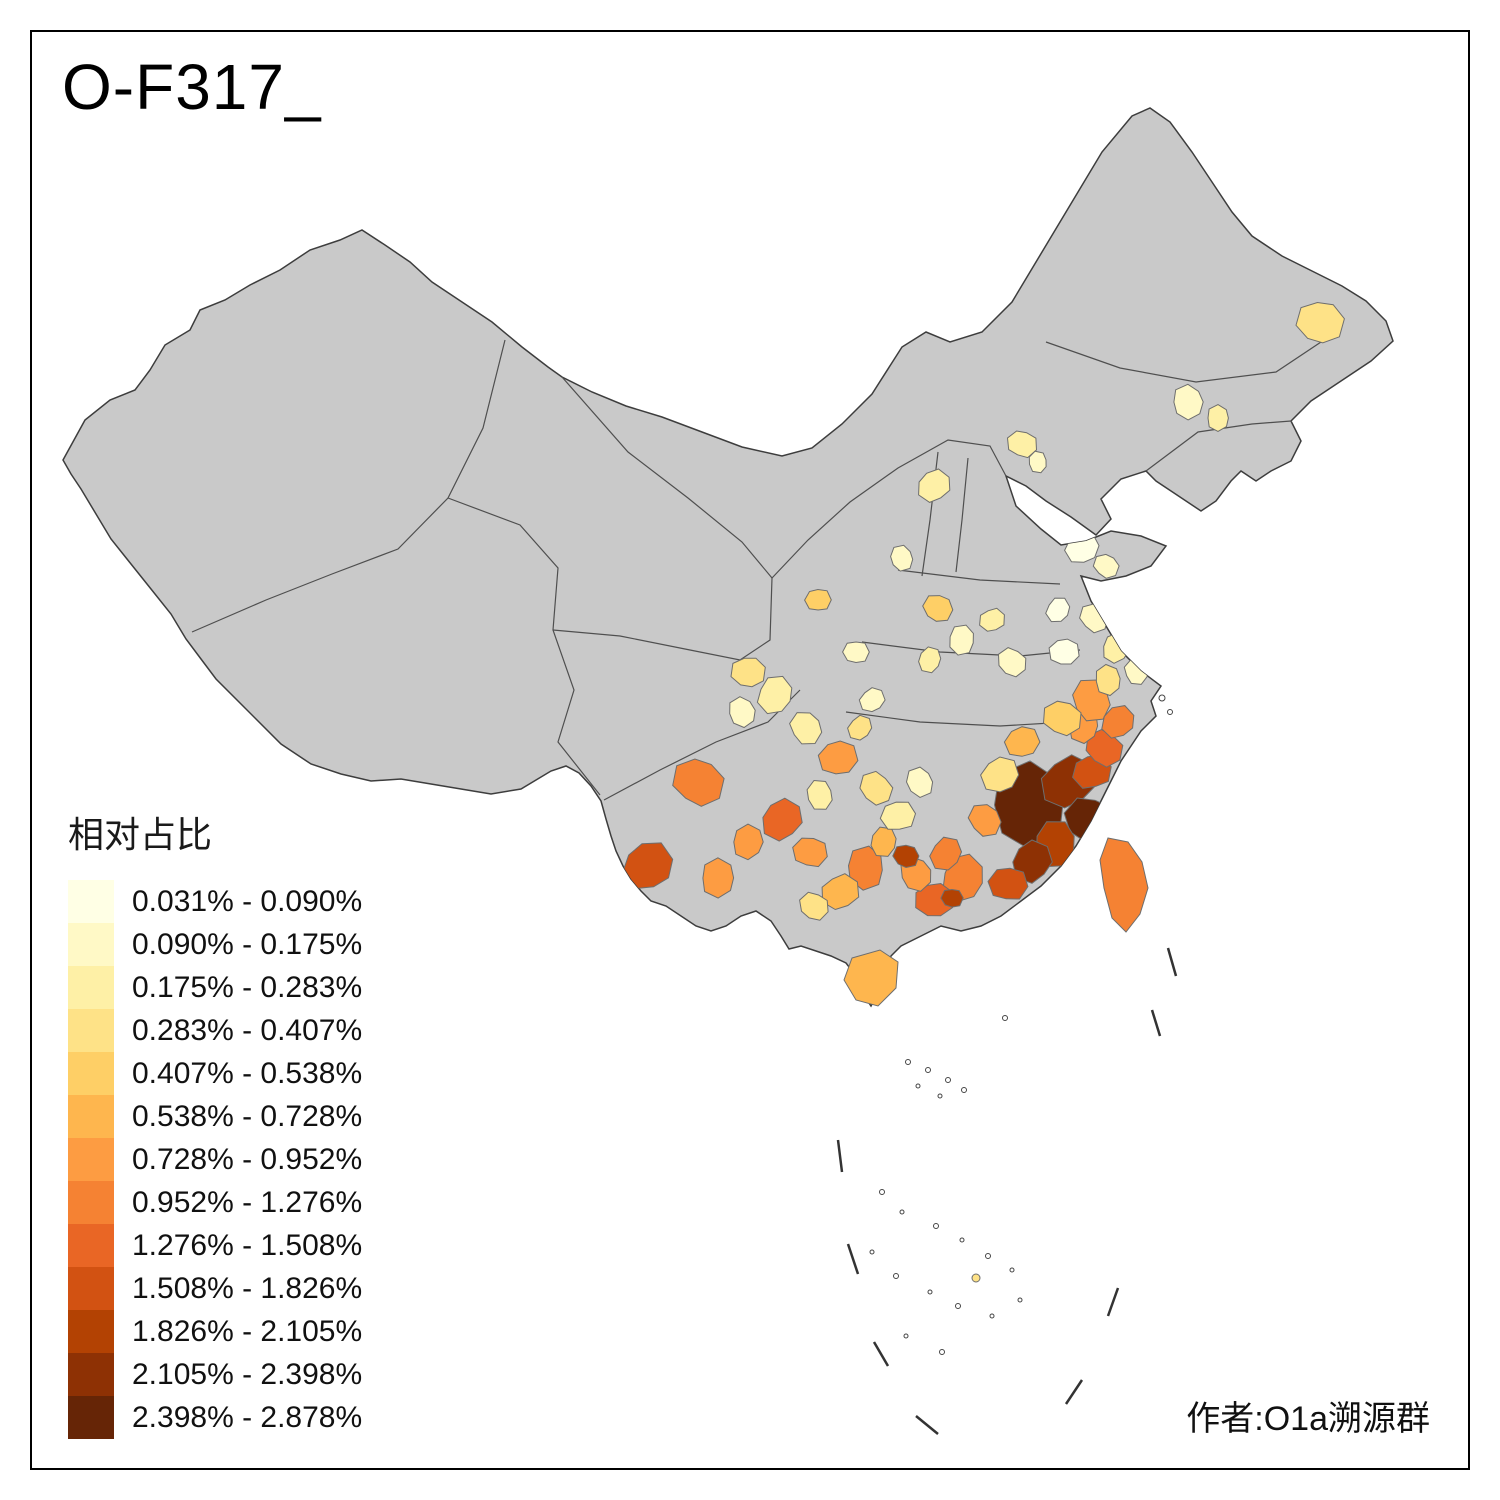 Image resolution: width=1500 pixels, height=1500 pixels. Describe the element at coordinates (247, 1202) in the screenshot. I see `legend-label: 0.952% - 1.276%` at that location.